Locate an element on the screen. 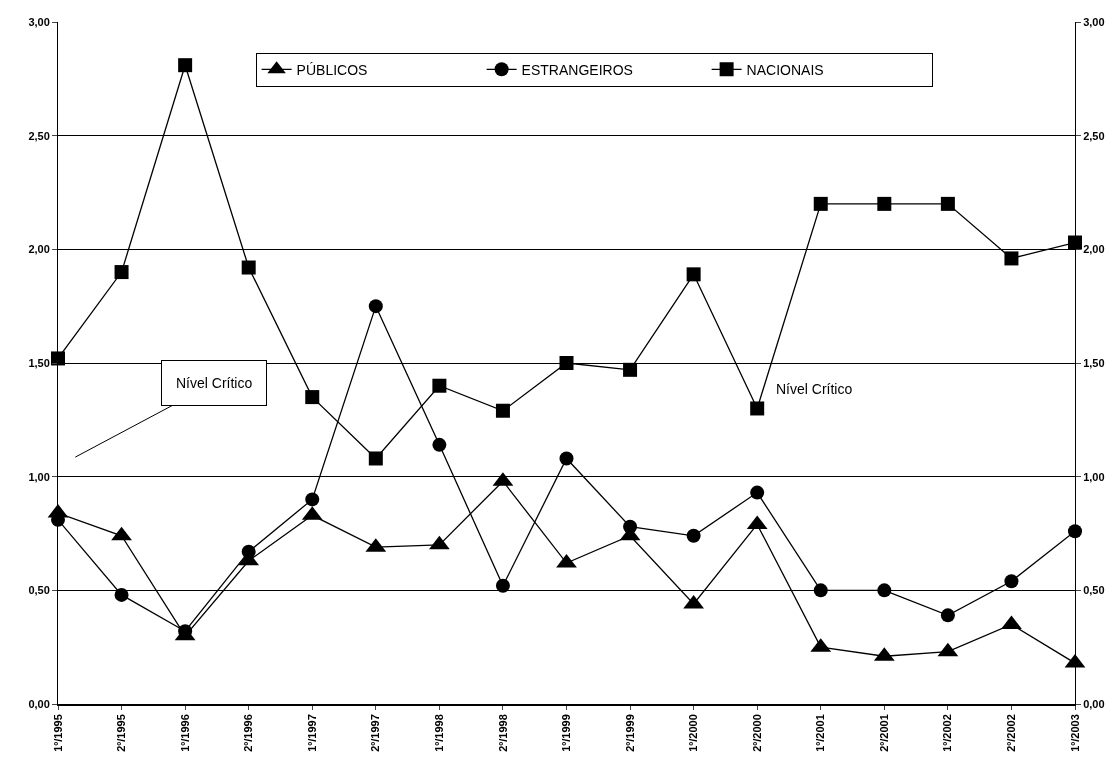 The height and width of the screenshot is (775, 1119). y-tick-label: 3,00 is located at coordinates (39, 21).